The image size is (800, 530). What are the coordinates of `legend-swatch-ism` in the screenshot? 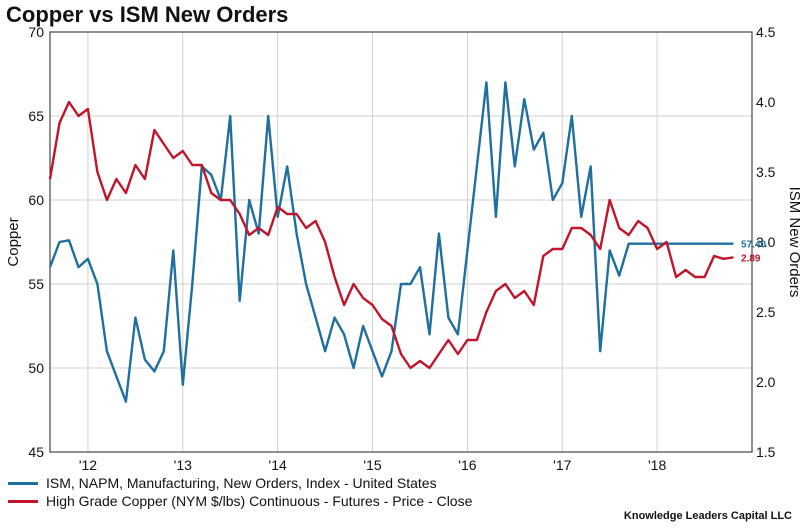 It's located at (23, 483).